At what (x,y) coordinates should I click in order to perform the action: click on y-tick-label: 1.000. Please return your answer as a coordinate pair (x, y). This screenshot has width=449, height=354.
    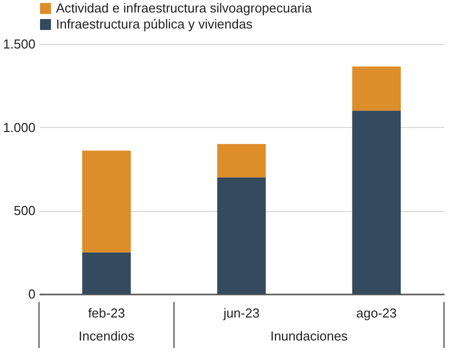
    Looking at the image, I should click on (19, 127).